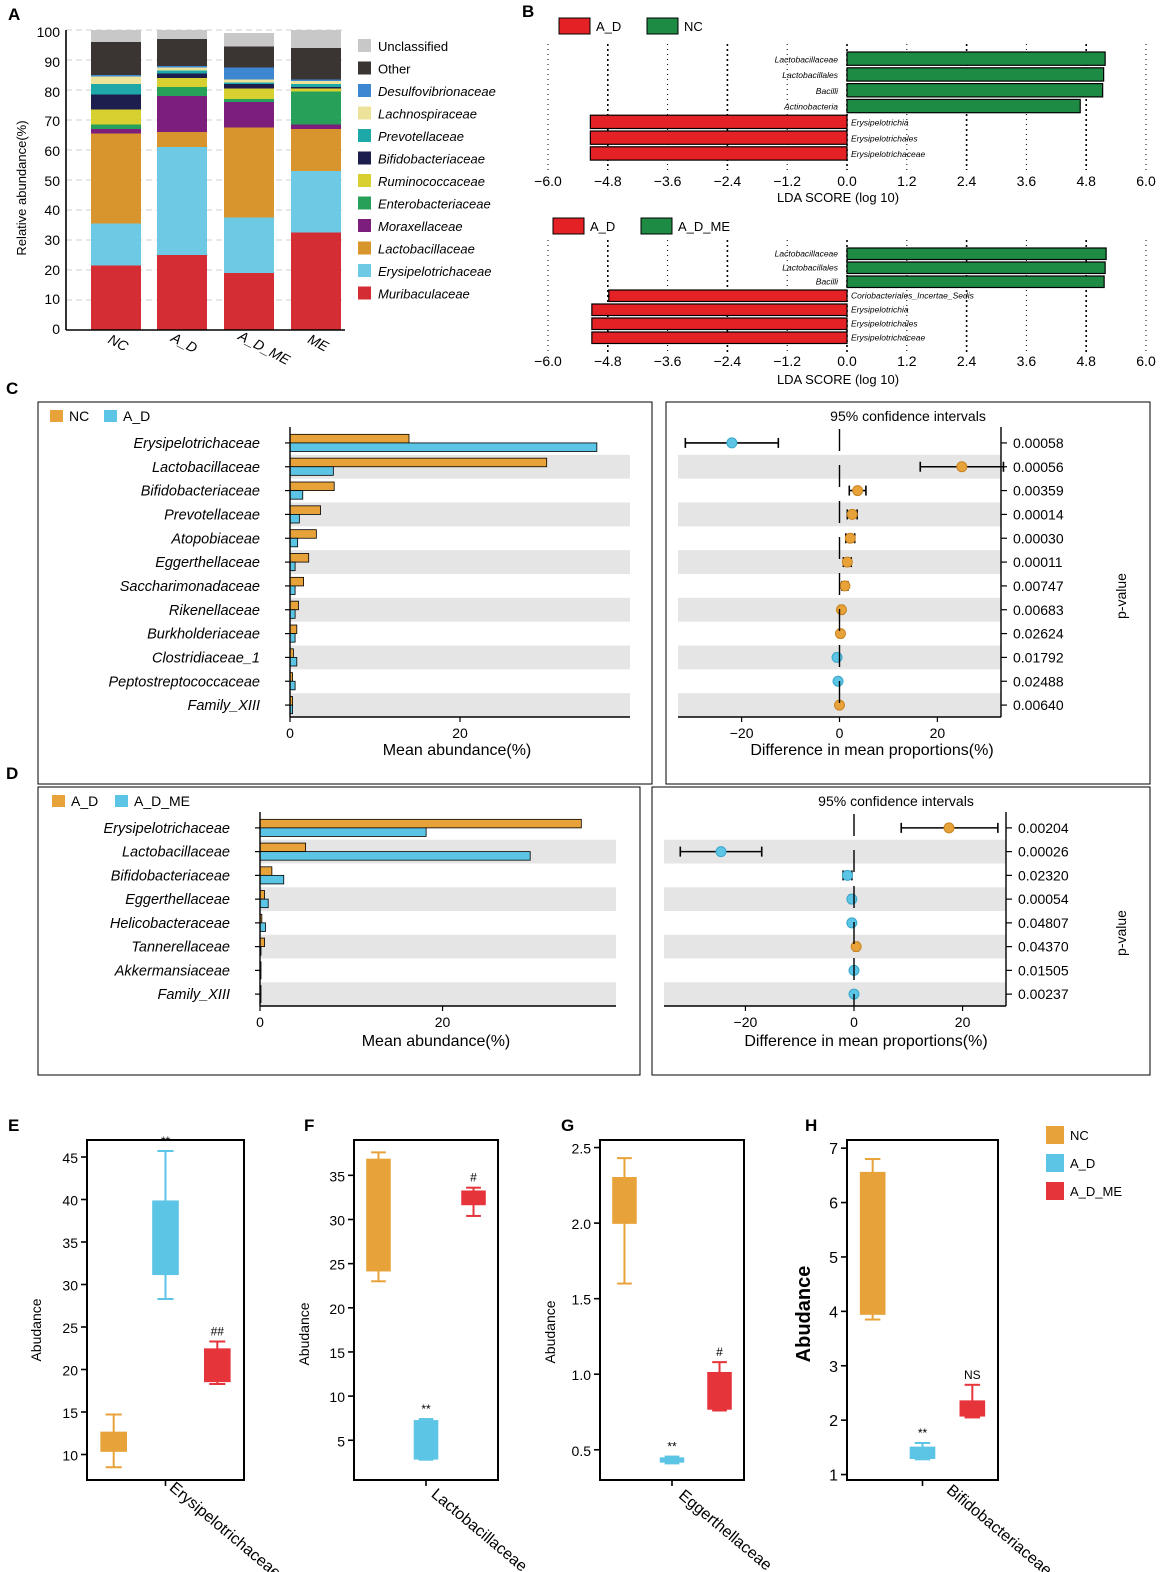 Image resolution: width=1164 pixels, height=1572 pixels. I want to click on d-pvalue-erysipelotrichaceae: 0.00204, so click(1043, 828).